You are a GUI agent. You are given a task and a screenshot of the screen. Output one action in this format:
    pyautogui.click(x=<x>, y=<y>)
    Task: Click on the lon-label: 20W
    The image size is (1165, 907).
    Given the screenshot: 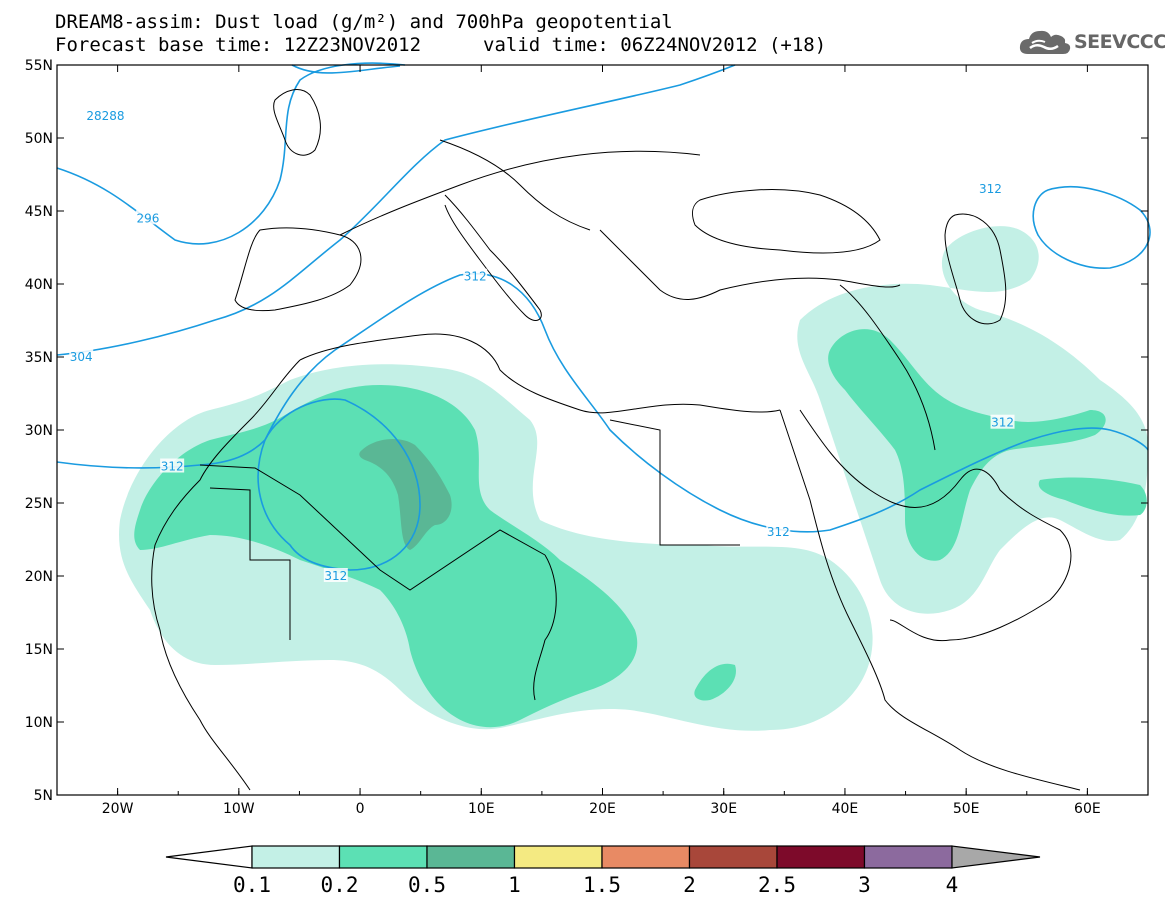 What is the action you would take?
    pyautogui.click(x=118, y=809)
    